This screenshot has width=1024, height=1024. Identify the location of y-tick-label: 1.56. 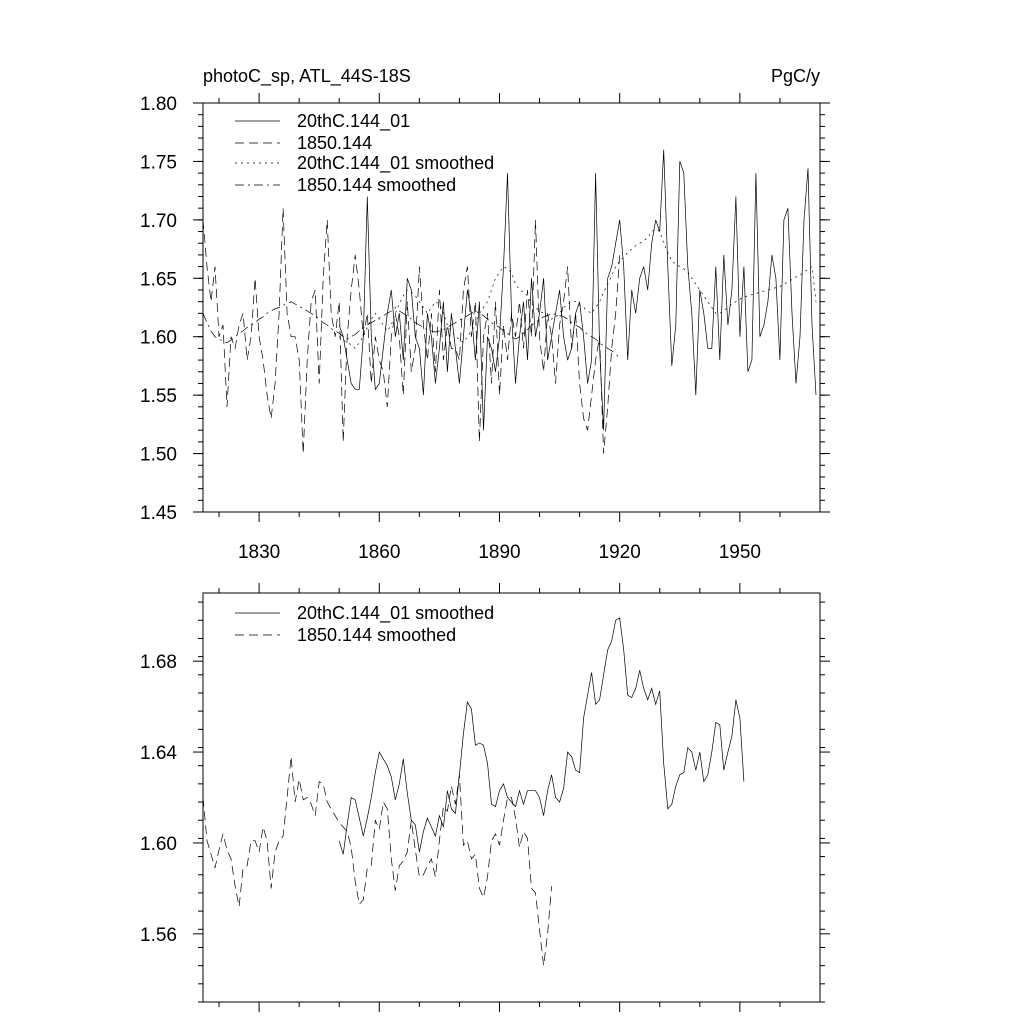
(158, 935).